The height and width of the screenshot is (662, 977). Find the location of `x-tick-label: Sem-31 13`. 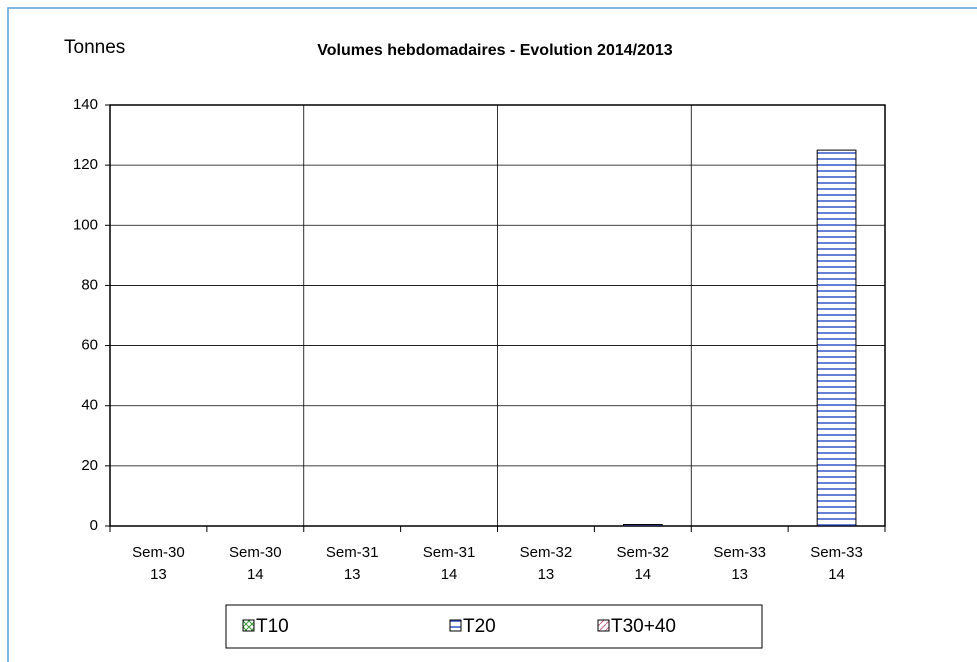

x-tick-label: Sem-31 13 is located at coordinates (352, 563).